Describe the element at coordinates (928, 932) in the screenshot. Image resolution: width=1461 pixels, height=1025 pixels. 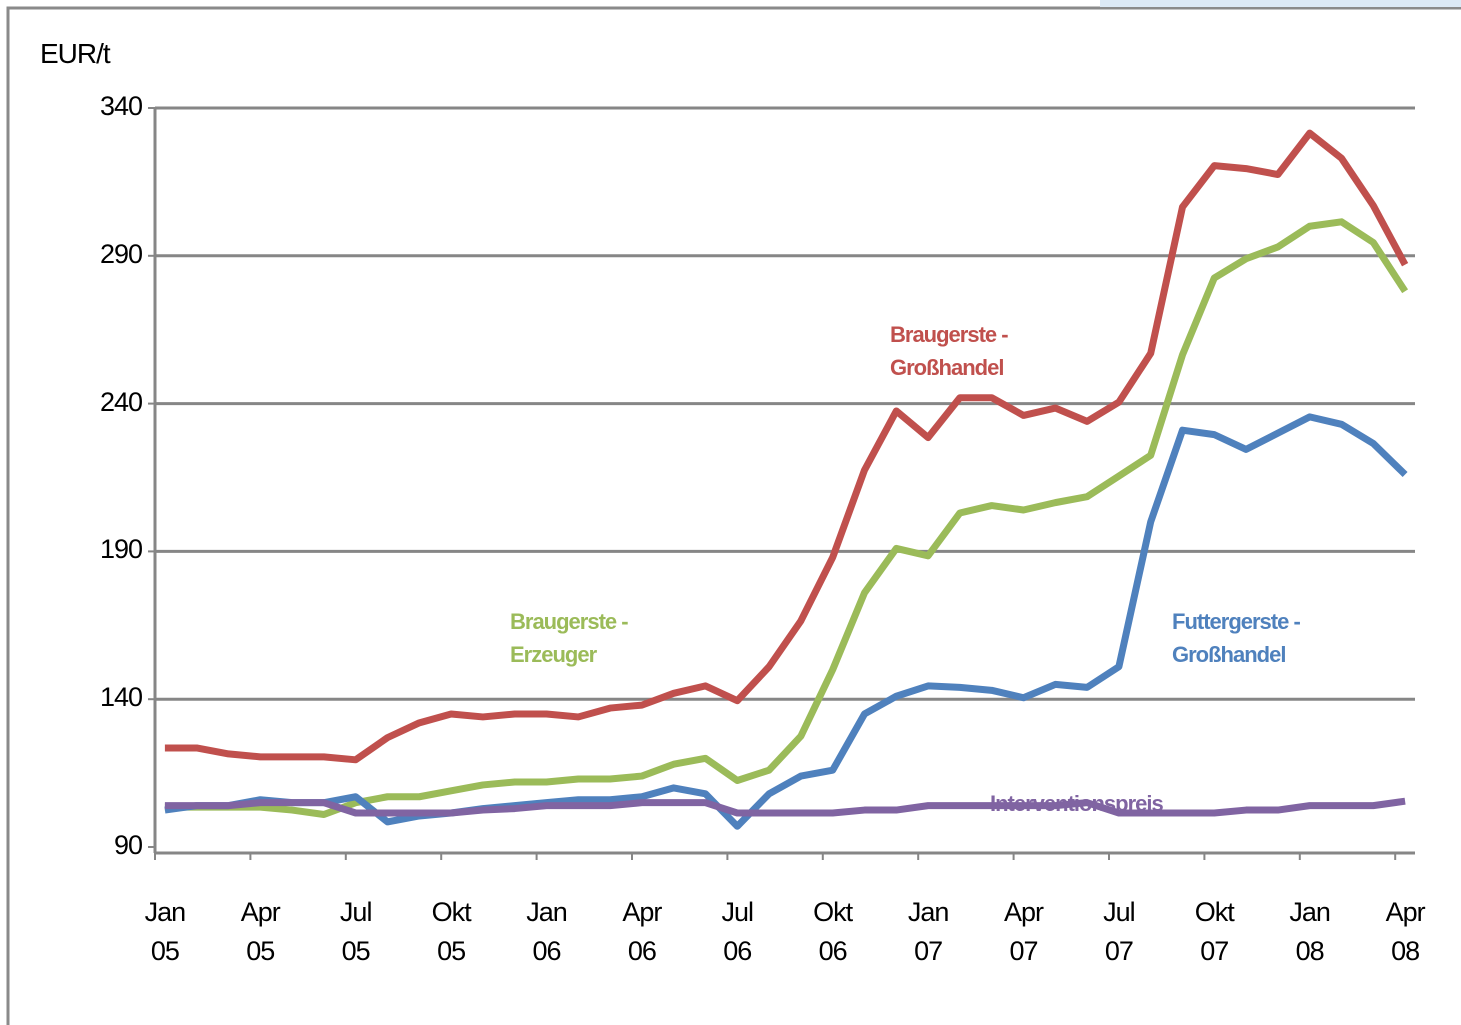
I see `x-tick-label: Jan 07` at that location.